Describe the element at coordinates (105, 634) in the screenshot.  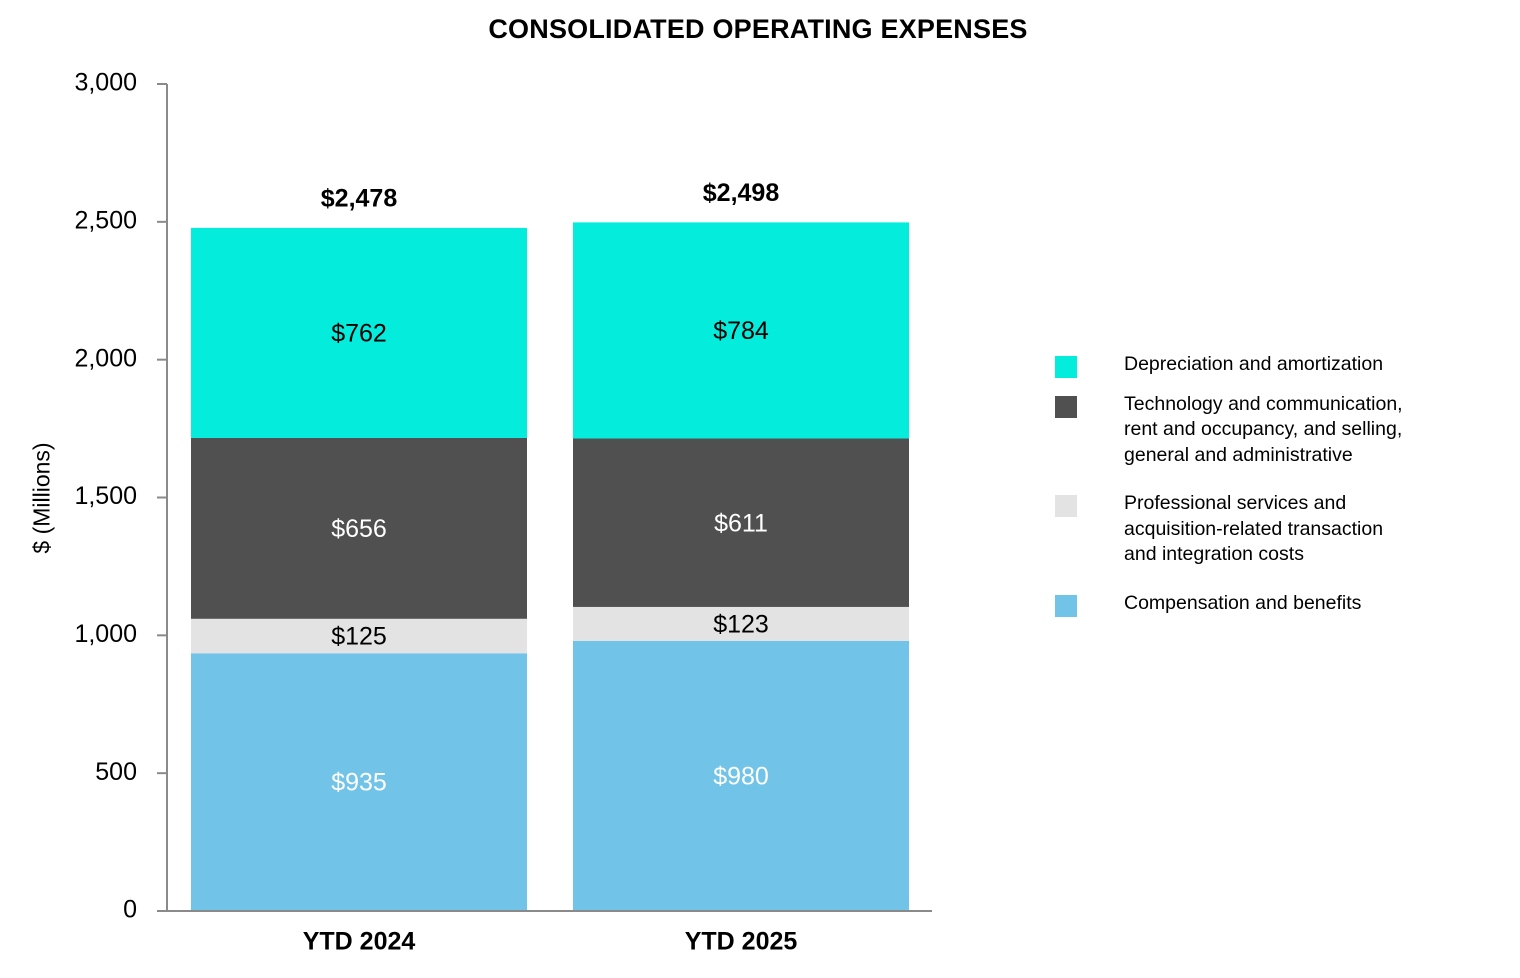
I see `y-tick-label: 1,000` at that location.